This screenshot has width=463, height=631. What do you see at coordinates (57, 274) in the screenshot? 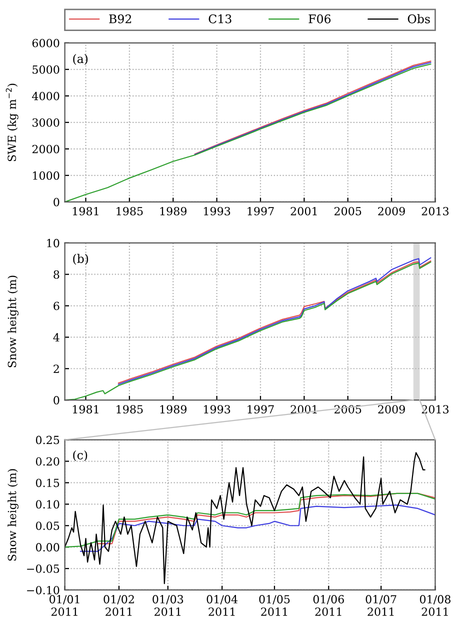
I see `y-tick-label: 8` at bounding box center [57, 274].